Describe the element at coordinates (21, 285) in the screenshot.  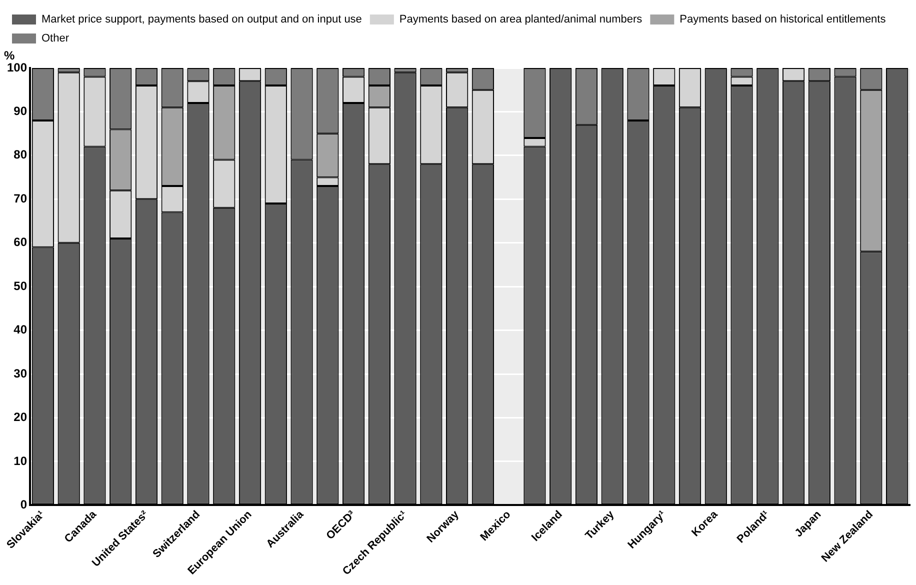
I see `y-tick-label: 50` at that location.